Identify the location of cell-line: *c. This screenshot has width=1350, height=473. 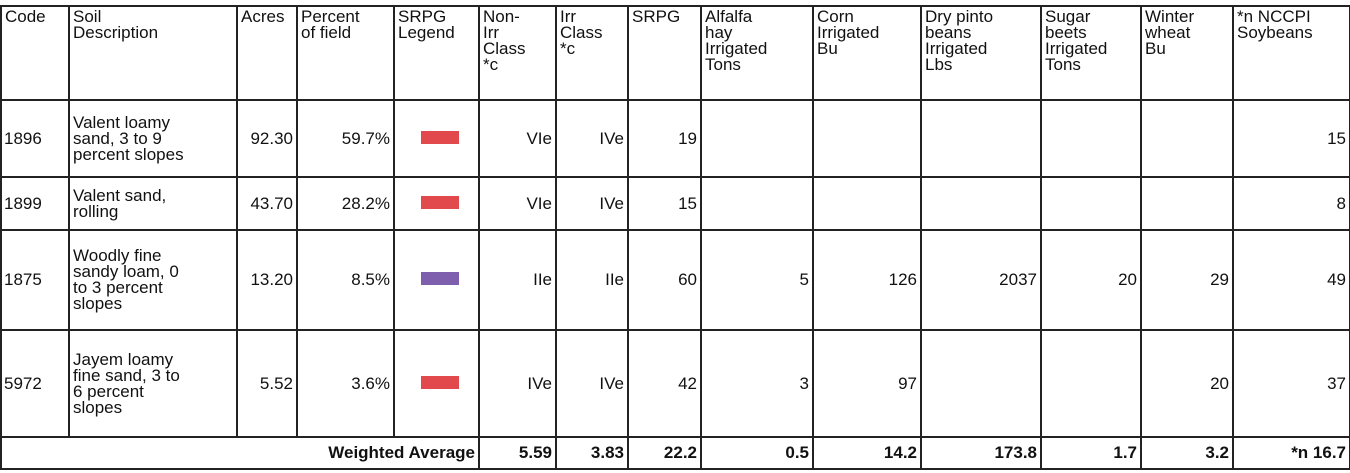
(491, 64).